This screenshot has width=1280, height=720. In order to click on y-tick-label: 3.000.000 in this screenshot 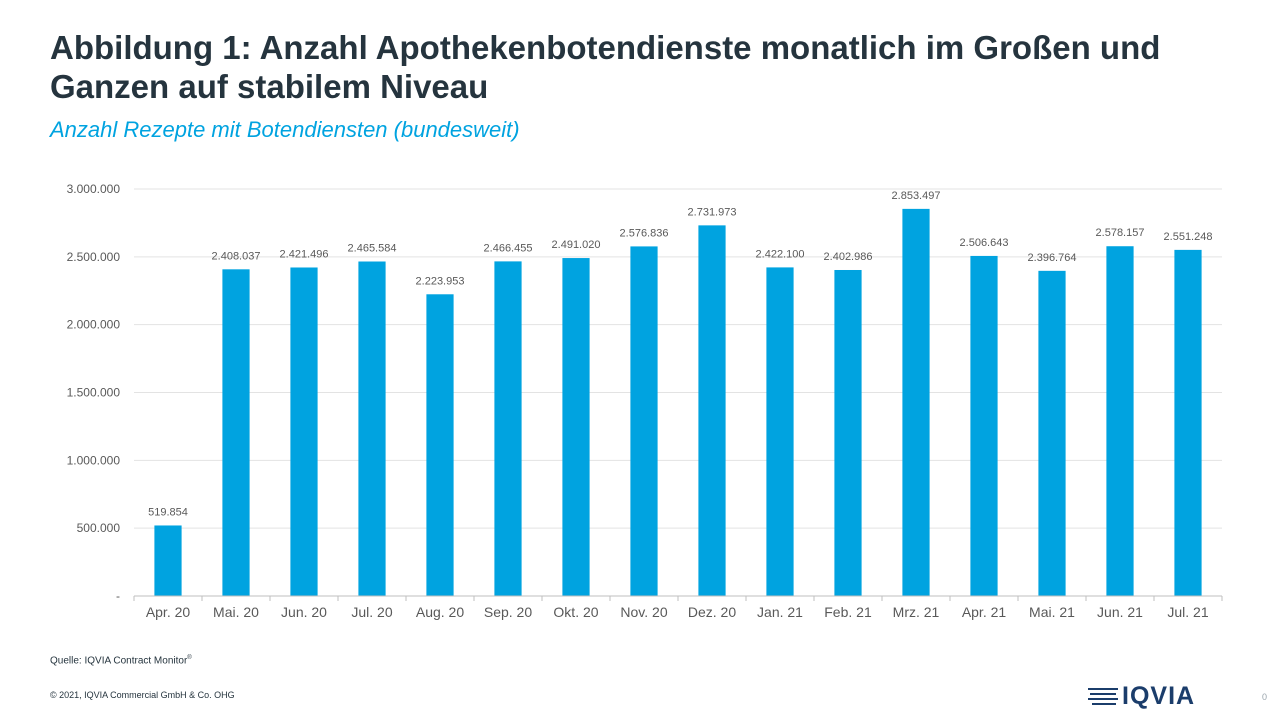, I will do `click(94, 189)`.